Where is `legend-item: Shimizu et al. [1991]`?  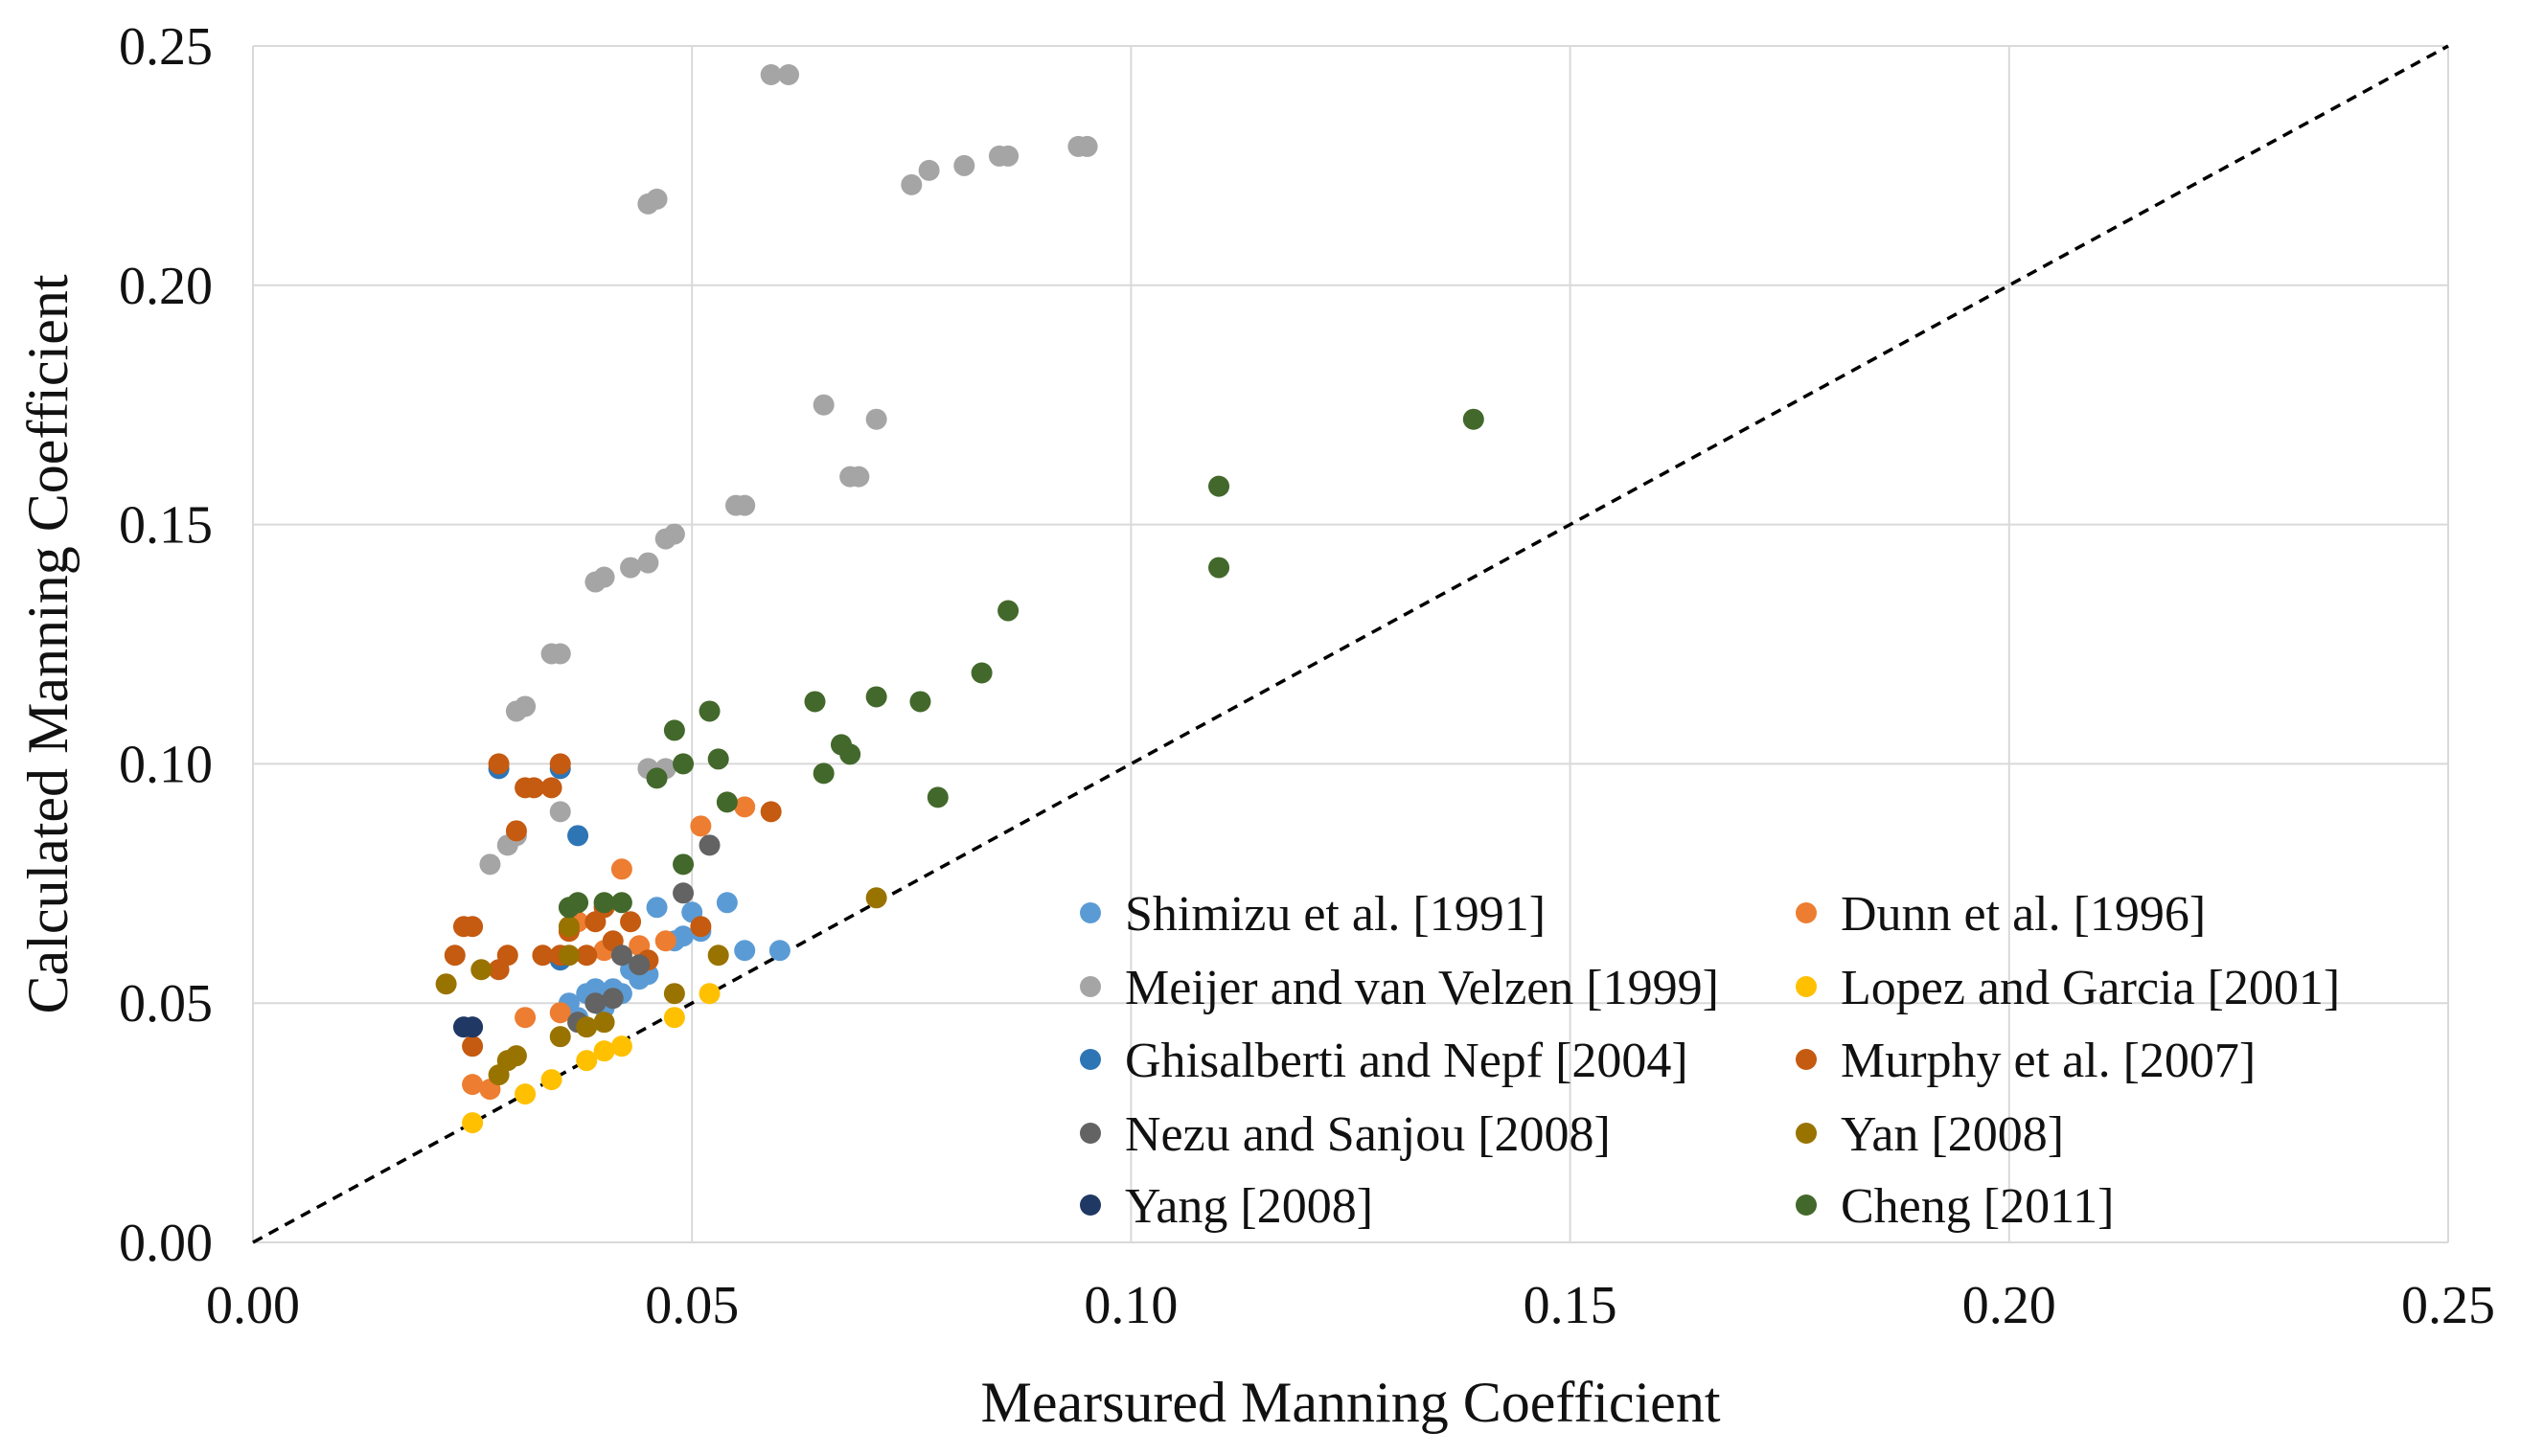
legend-item: Shimizu et al. [1991] is located at coordinates (1313, 914).